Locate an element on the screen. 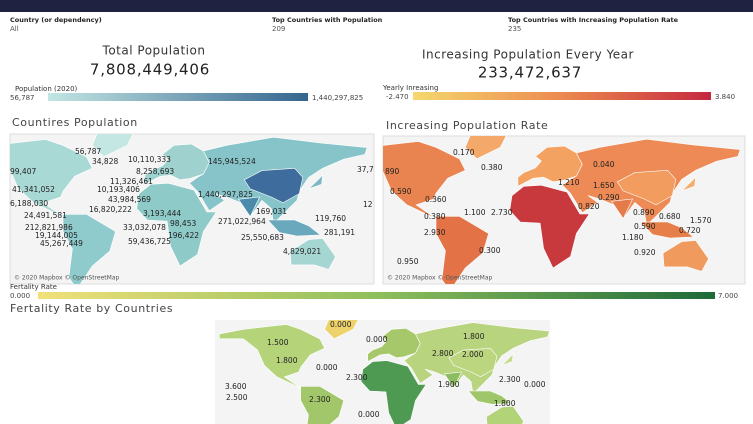 The image size is (753, 424). map-label: 2.730 is located at coordinates (502, 212).